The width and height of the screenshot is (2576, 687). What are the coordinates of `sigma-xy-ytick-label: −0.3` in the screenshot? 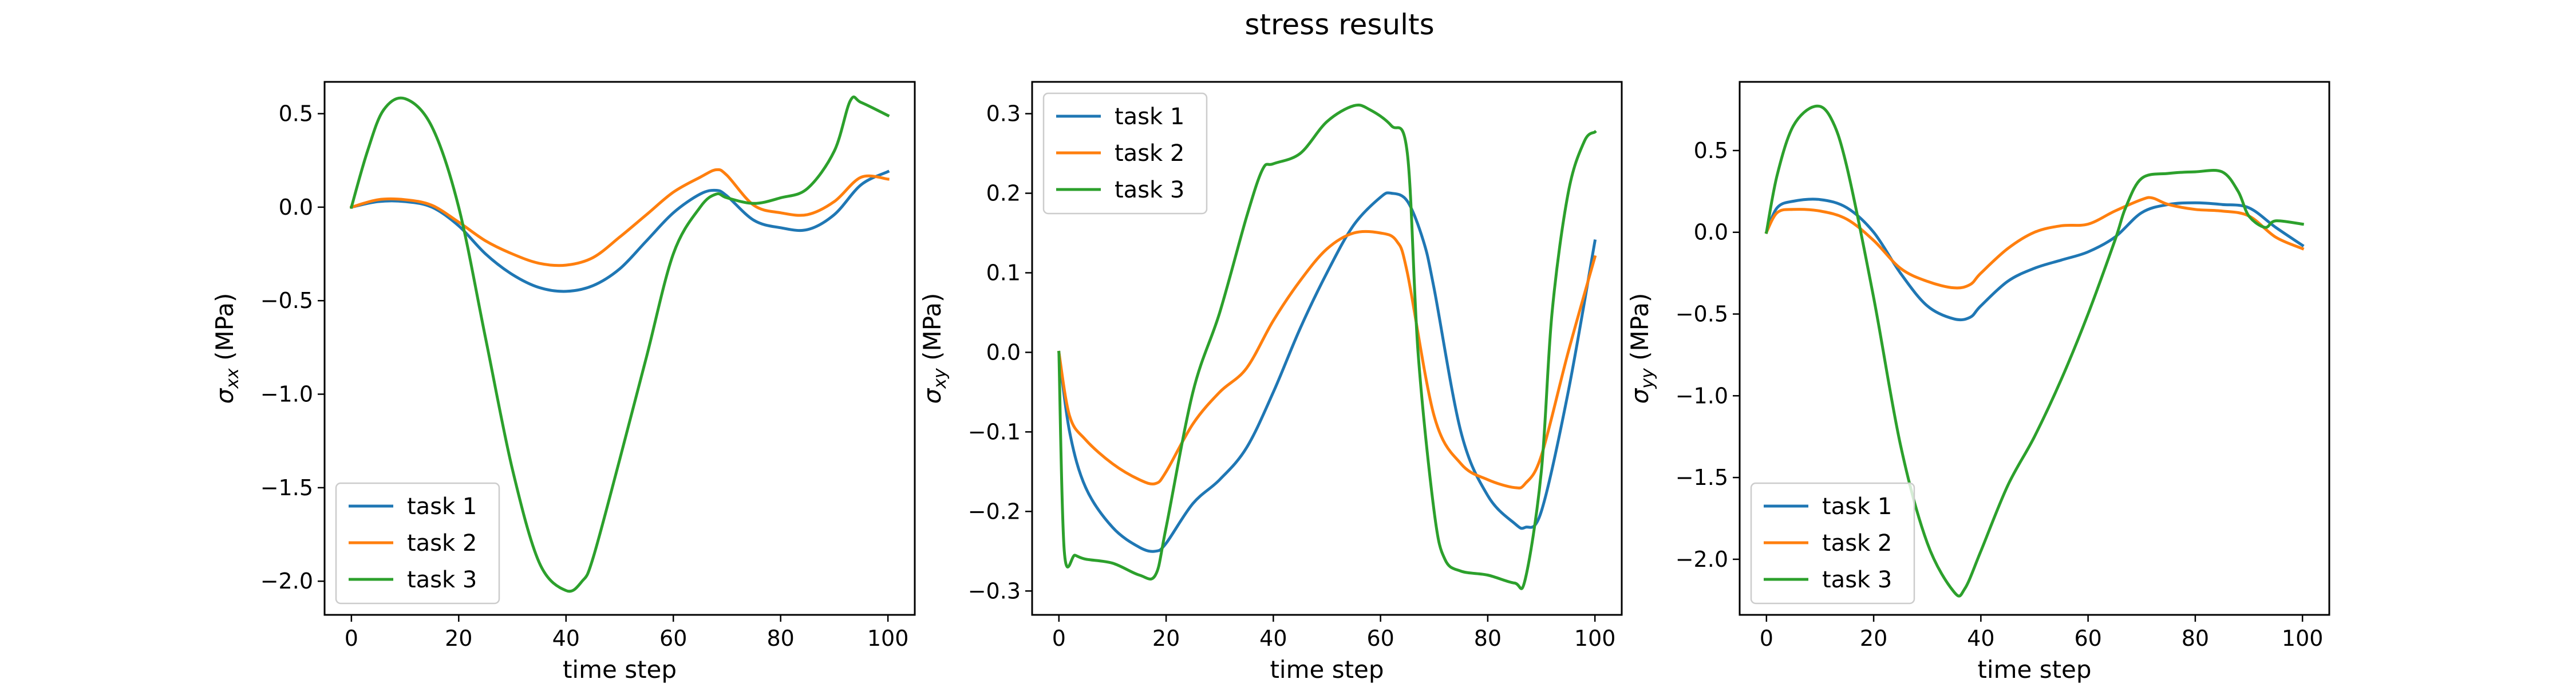 It's located at (994, 590).